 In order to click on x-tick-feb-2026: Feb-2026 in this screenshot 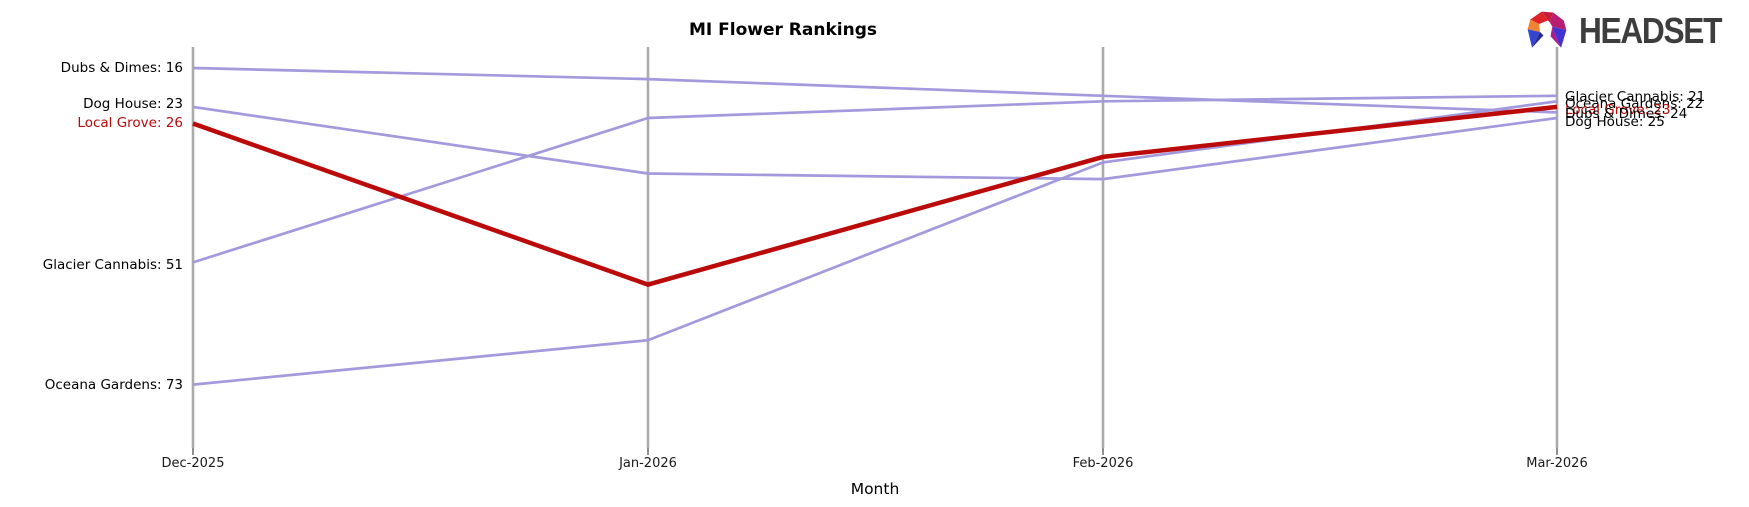, I will do `click(1103, 463)`.